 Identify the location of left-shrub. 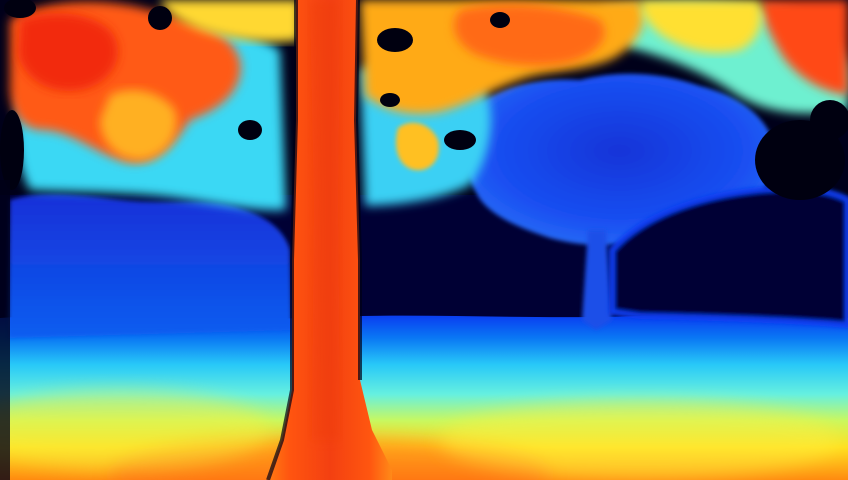
(150, 266).